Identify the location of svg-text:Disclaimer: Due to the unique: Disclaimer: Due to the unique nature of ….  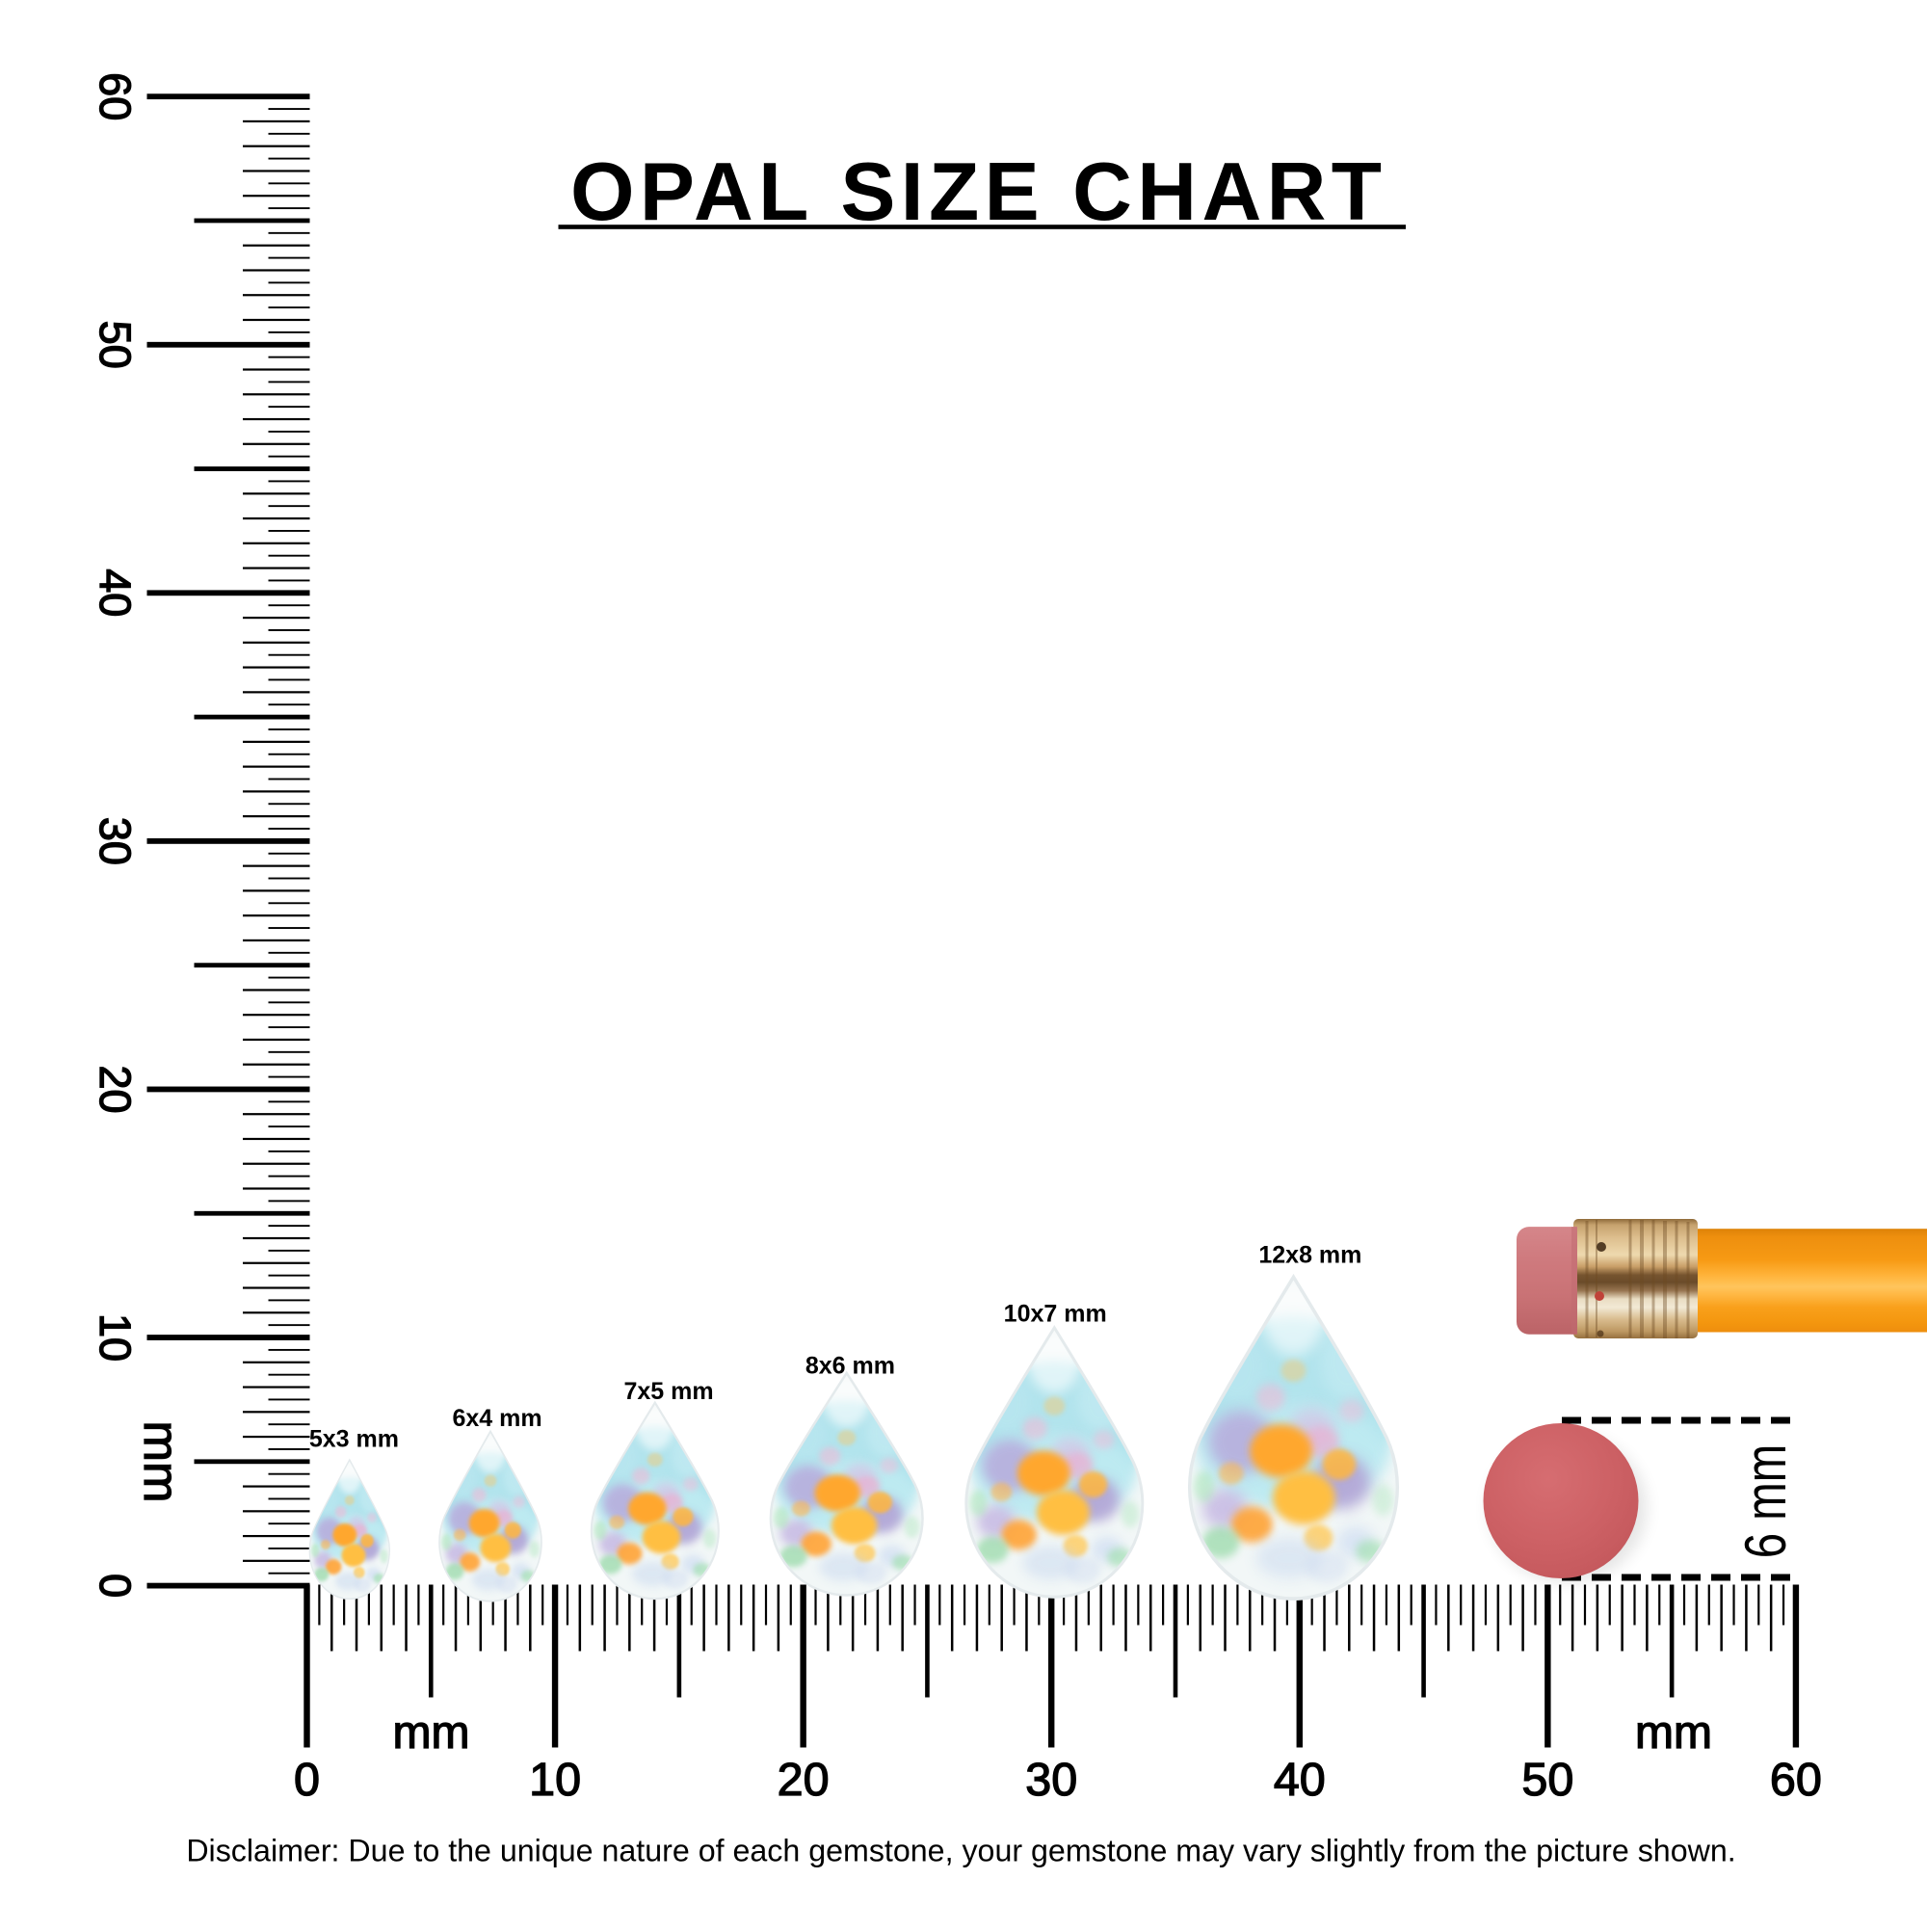
(961, 1851).